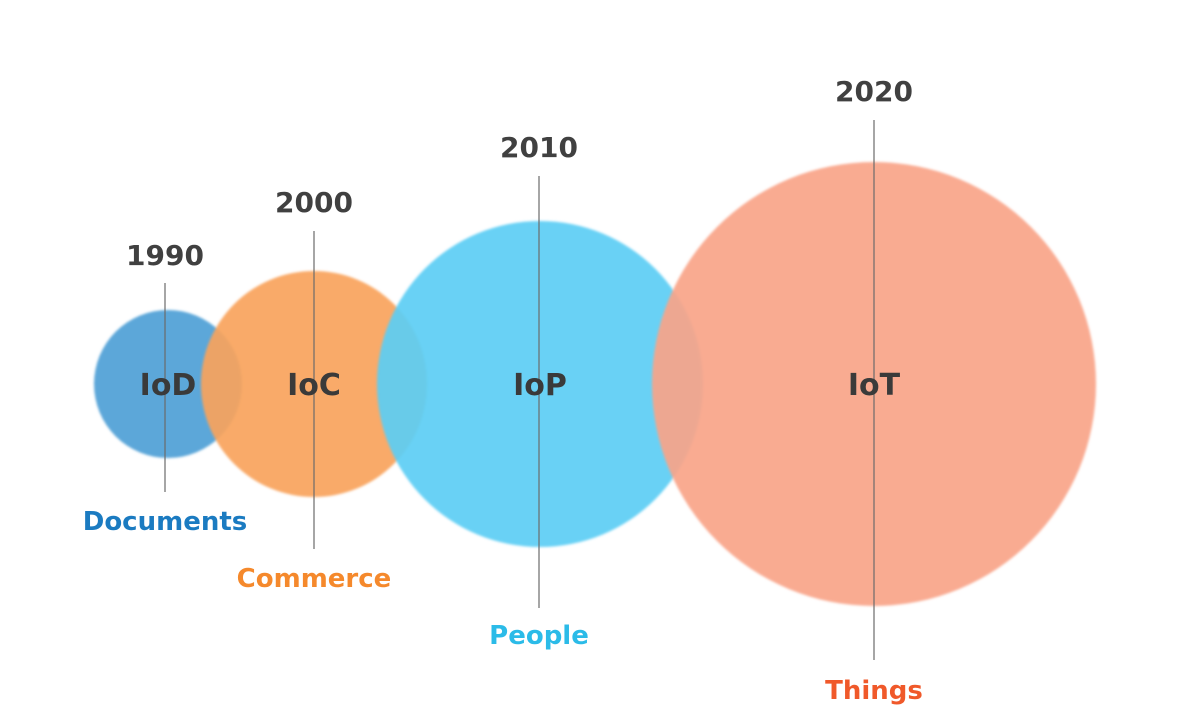  I want to click on circle-documents, so click(168, 384).